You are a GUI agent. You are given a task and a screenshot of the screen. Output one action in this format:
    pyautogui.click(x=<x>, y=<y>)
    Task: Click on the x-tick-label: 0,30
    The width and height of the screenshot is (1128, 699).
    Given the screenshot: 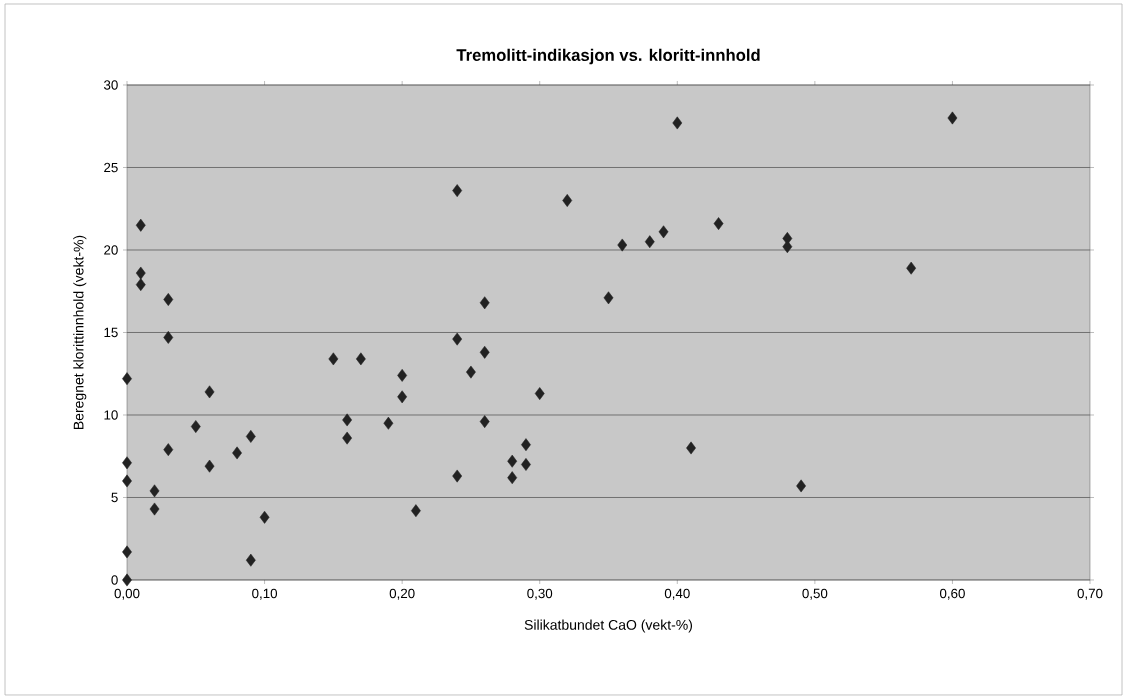 What is the action you would take?
    pyautogui.click(x=540, y=594)
    